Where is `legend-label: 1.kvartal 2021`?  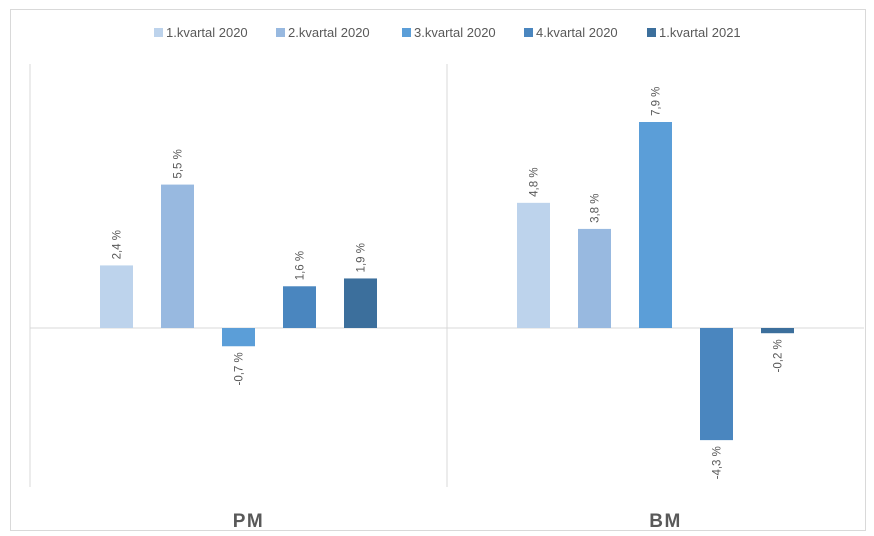 legend-label: 1.kvartal 2021 is located at coordinates (700, 32).